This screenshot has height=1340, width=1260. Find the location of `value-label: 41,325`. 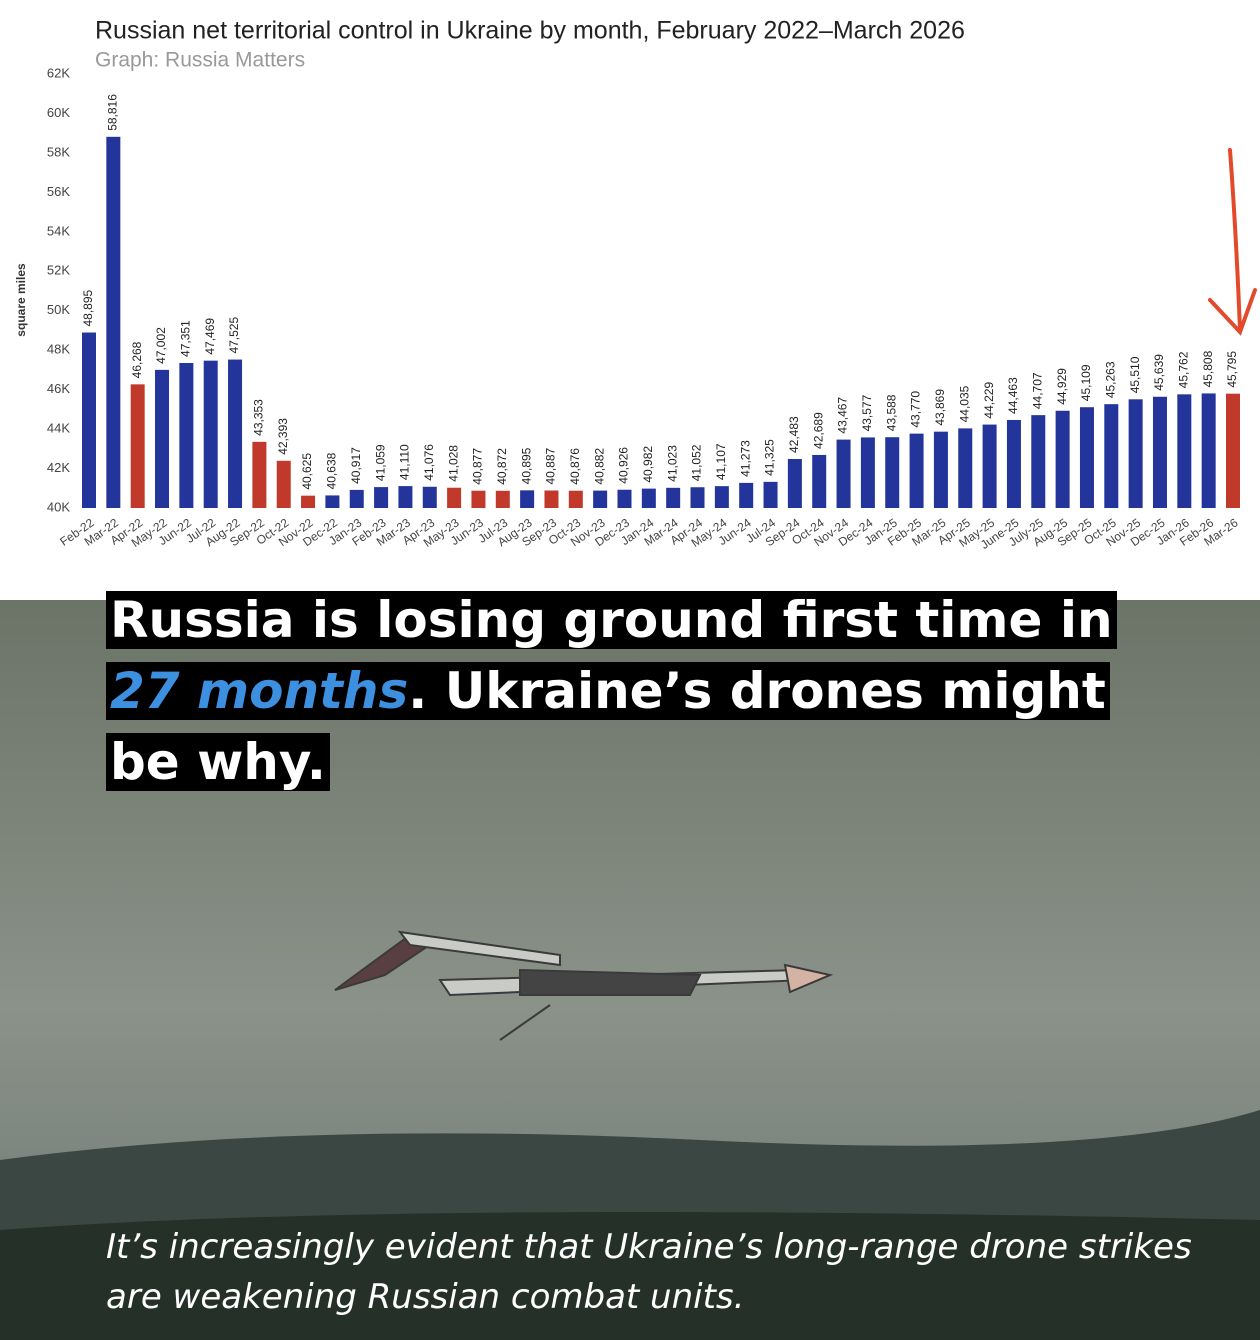

value-label: 41,325 is located at coordinates (770, 457).